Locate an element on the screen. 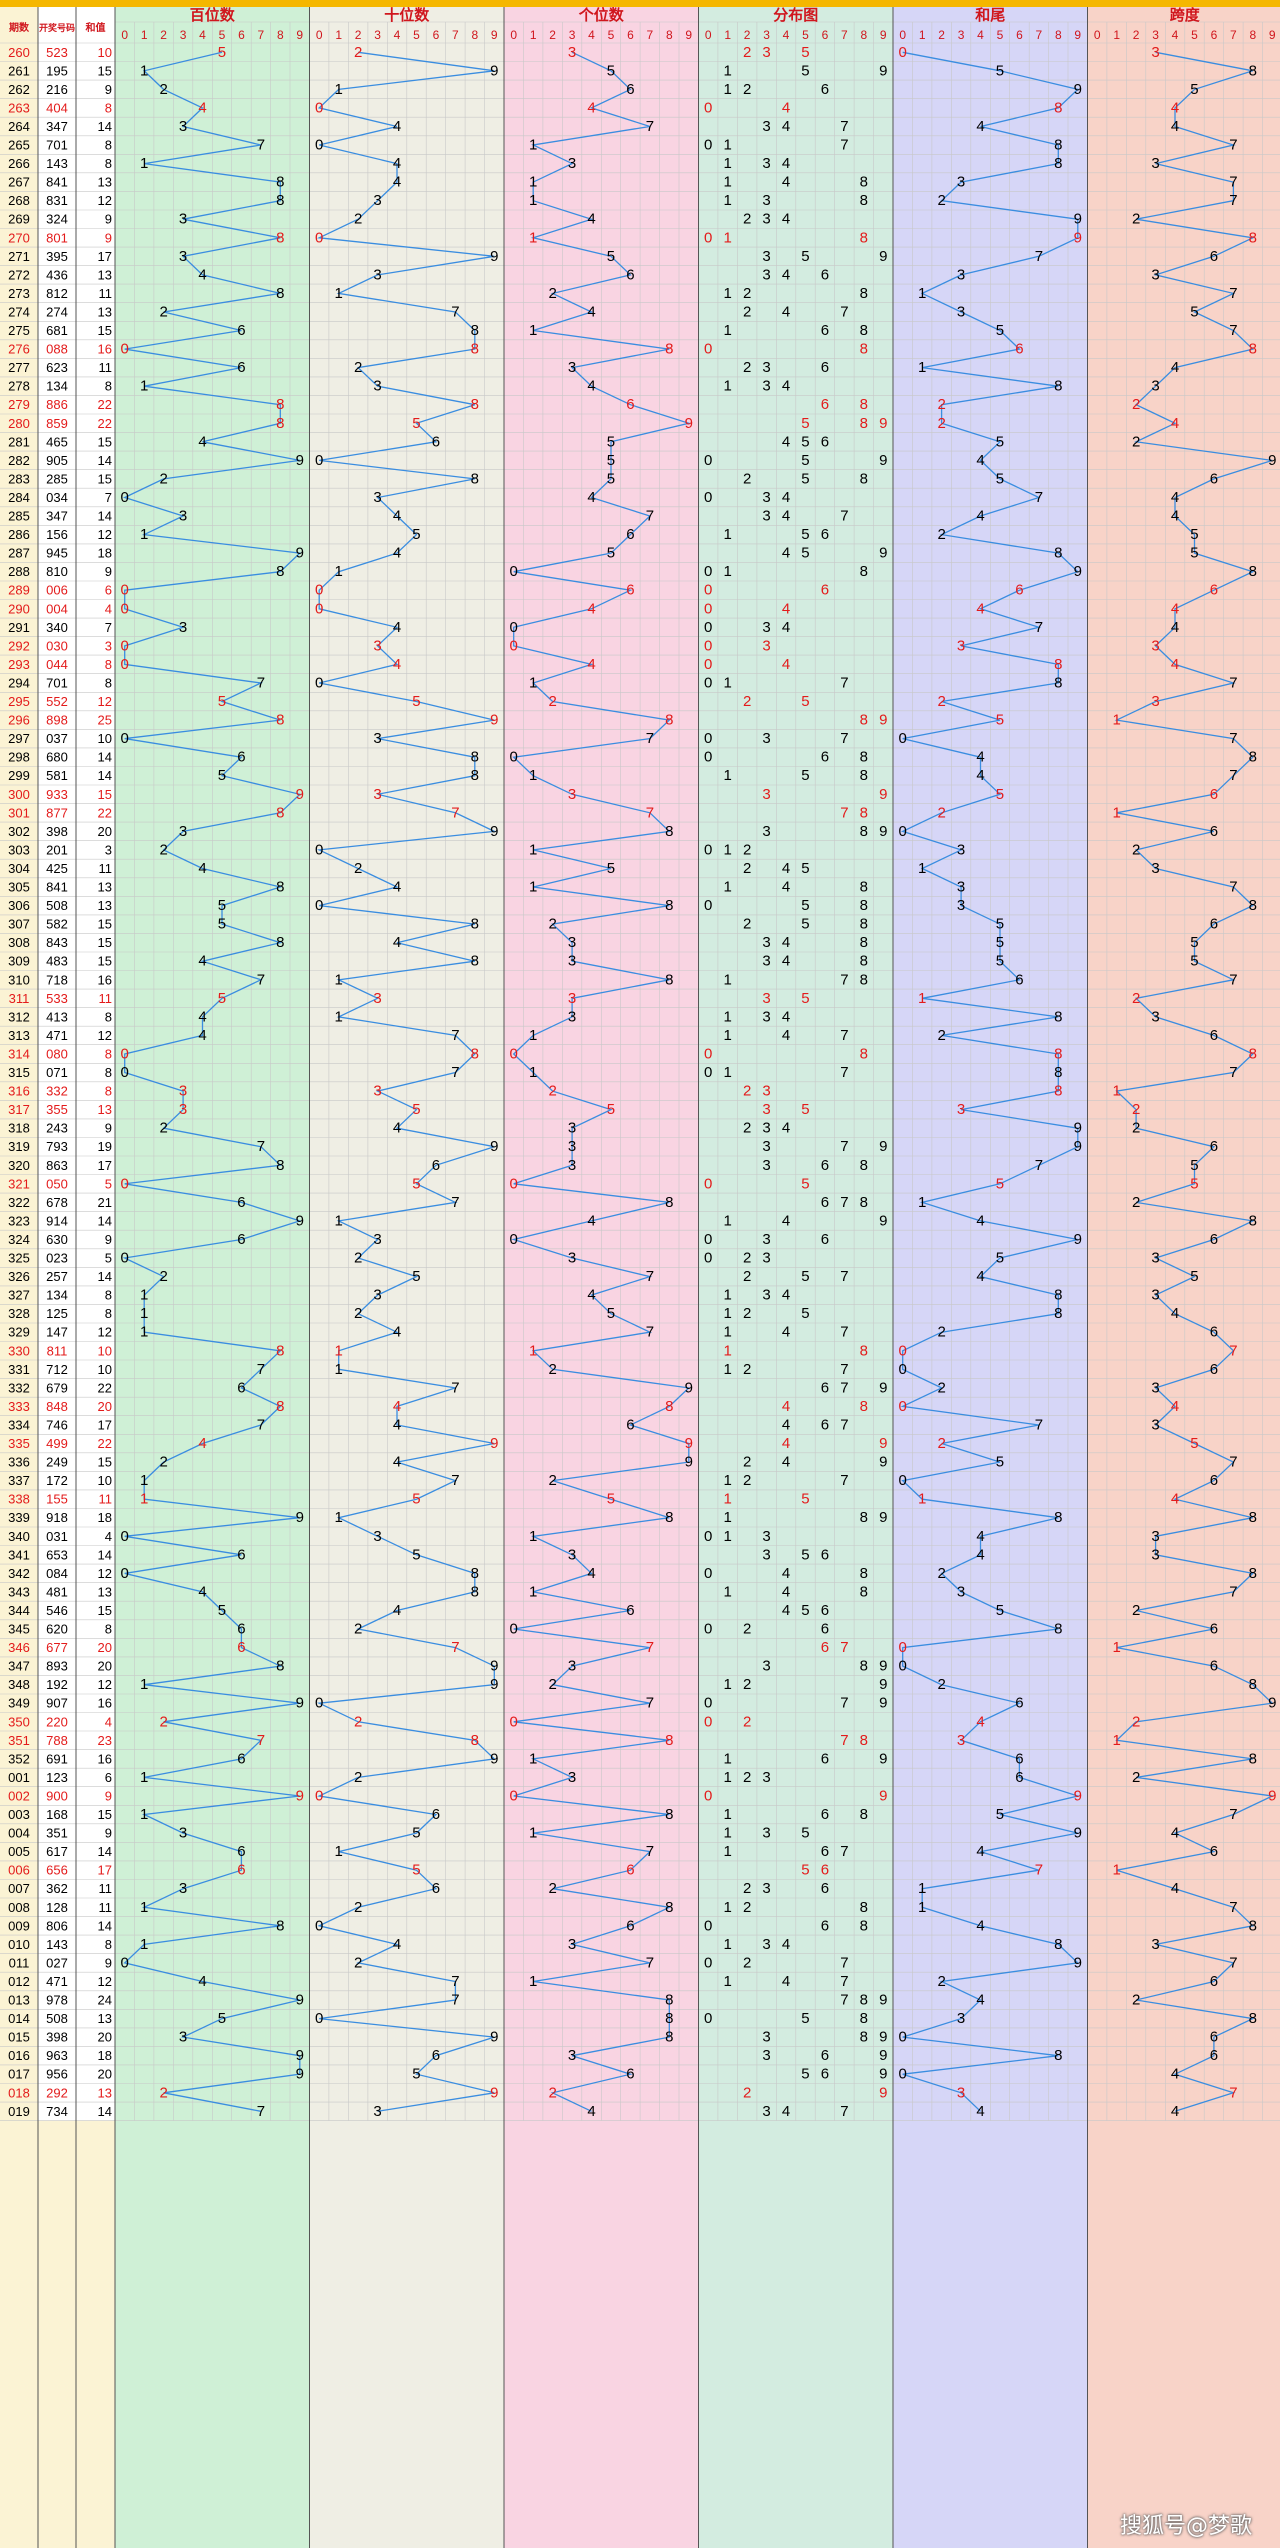 The width and height of the screenshot is (1280, 2548). digit-header: 5 is located at coordinates (611, 35).